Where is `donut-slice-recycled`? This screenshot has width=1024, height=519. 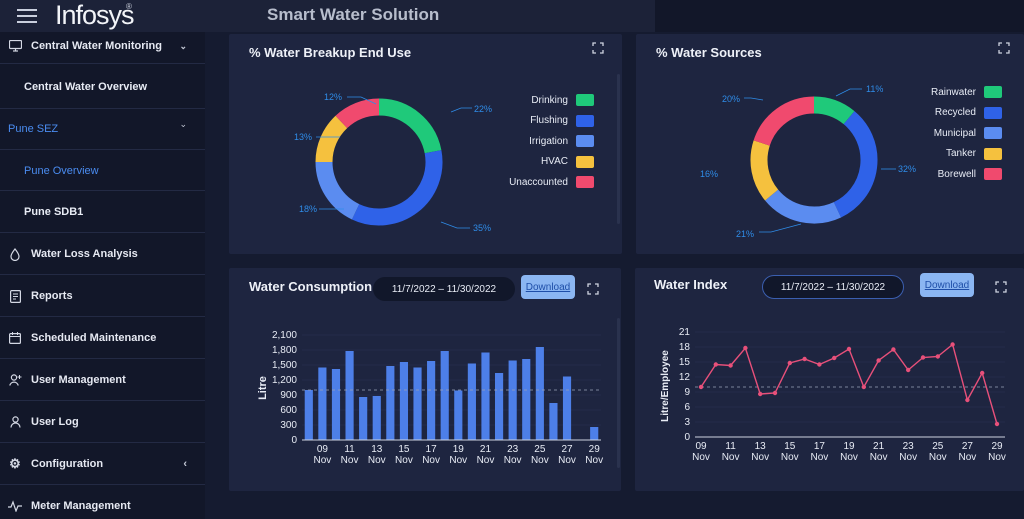
donut-slice-recycled is located at coordinates (855, 164).